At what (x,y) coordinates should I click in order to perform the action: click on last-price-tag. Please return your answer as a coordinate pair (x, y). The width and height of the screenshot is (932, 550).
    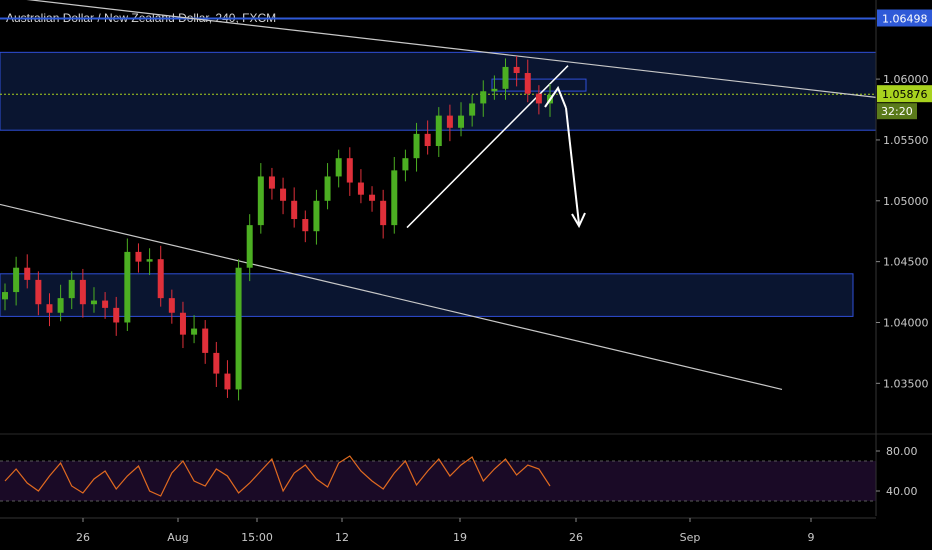
    Looking at the image, I should click on (904, 94).